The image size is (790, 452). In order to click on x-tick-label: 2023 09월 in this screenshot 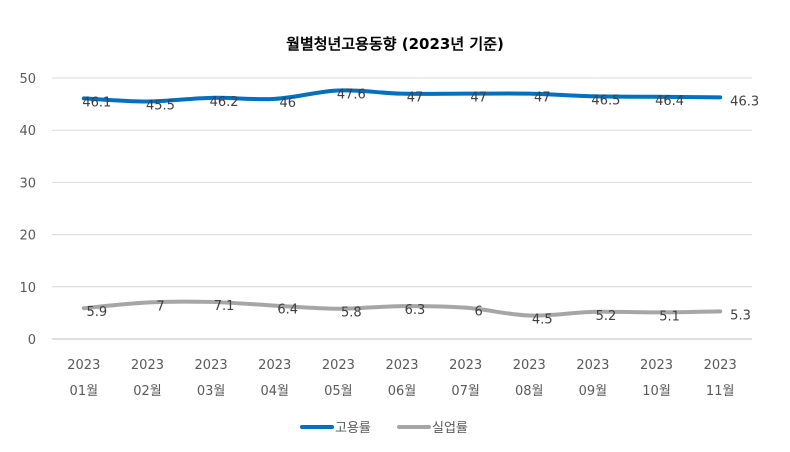, I will do `click(592, 378)`.